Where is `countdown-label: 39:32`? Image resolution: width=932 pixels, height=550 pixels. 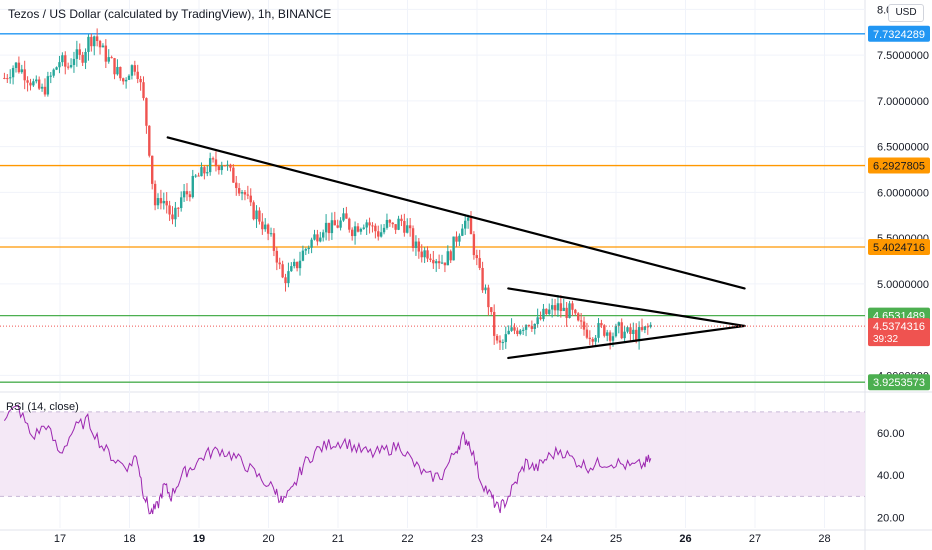
countdown-label: 39:32 is located at coordinates (885, 339).